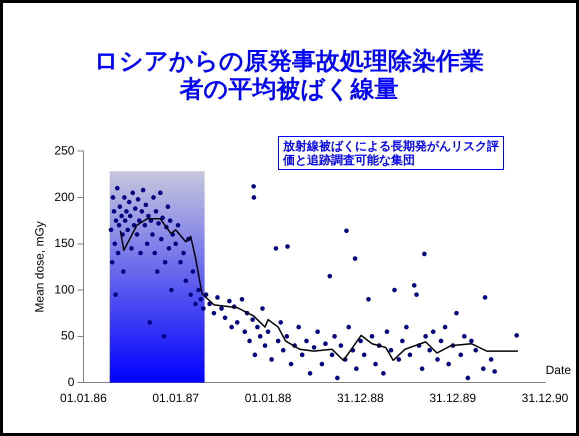  I want to click on y-tick-label: 150, so click(64, 243).